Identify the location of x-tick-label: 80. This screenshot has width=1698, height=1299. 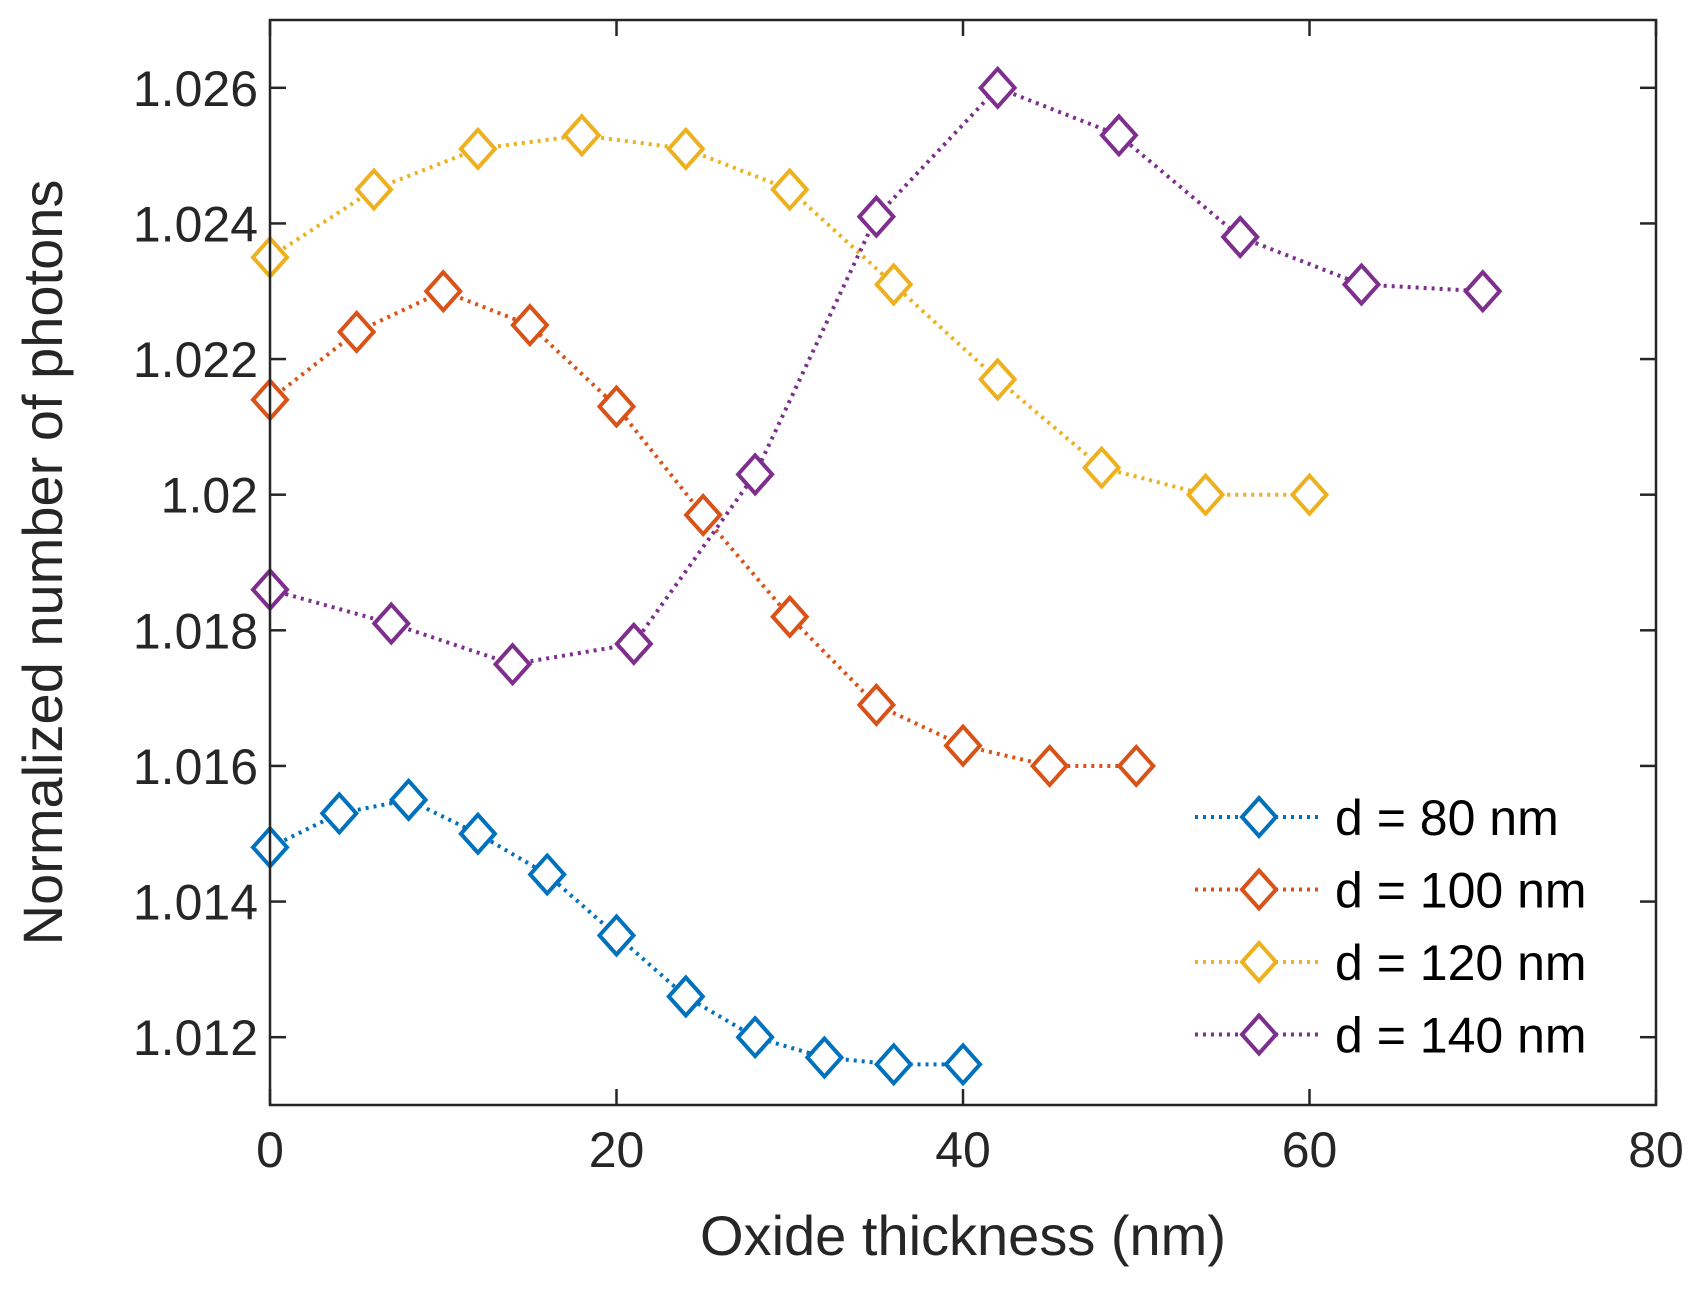
(1656, 1150).